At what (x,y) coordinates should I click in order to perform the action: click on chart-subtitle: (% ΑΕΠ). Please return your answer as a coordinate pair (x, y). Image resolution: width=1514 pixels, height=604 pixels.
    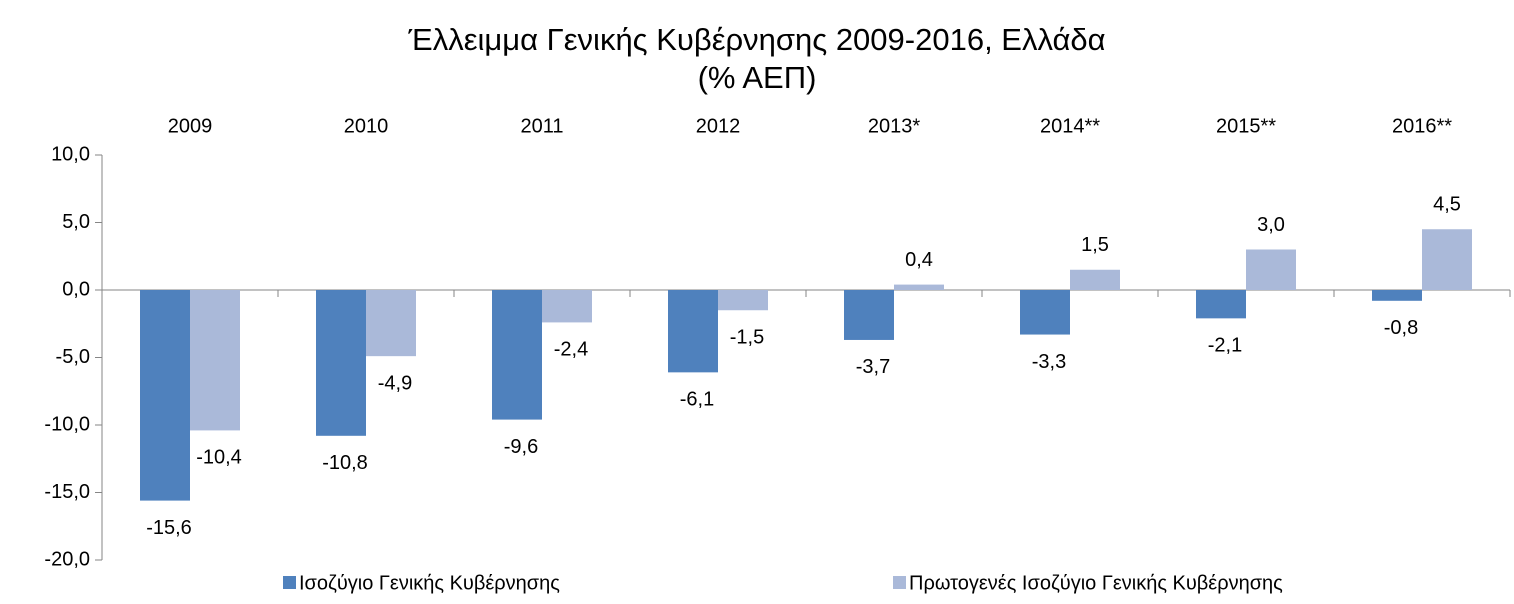
    Looking at the image, I should click on (757, 77).